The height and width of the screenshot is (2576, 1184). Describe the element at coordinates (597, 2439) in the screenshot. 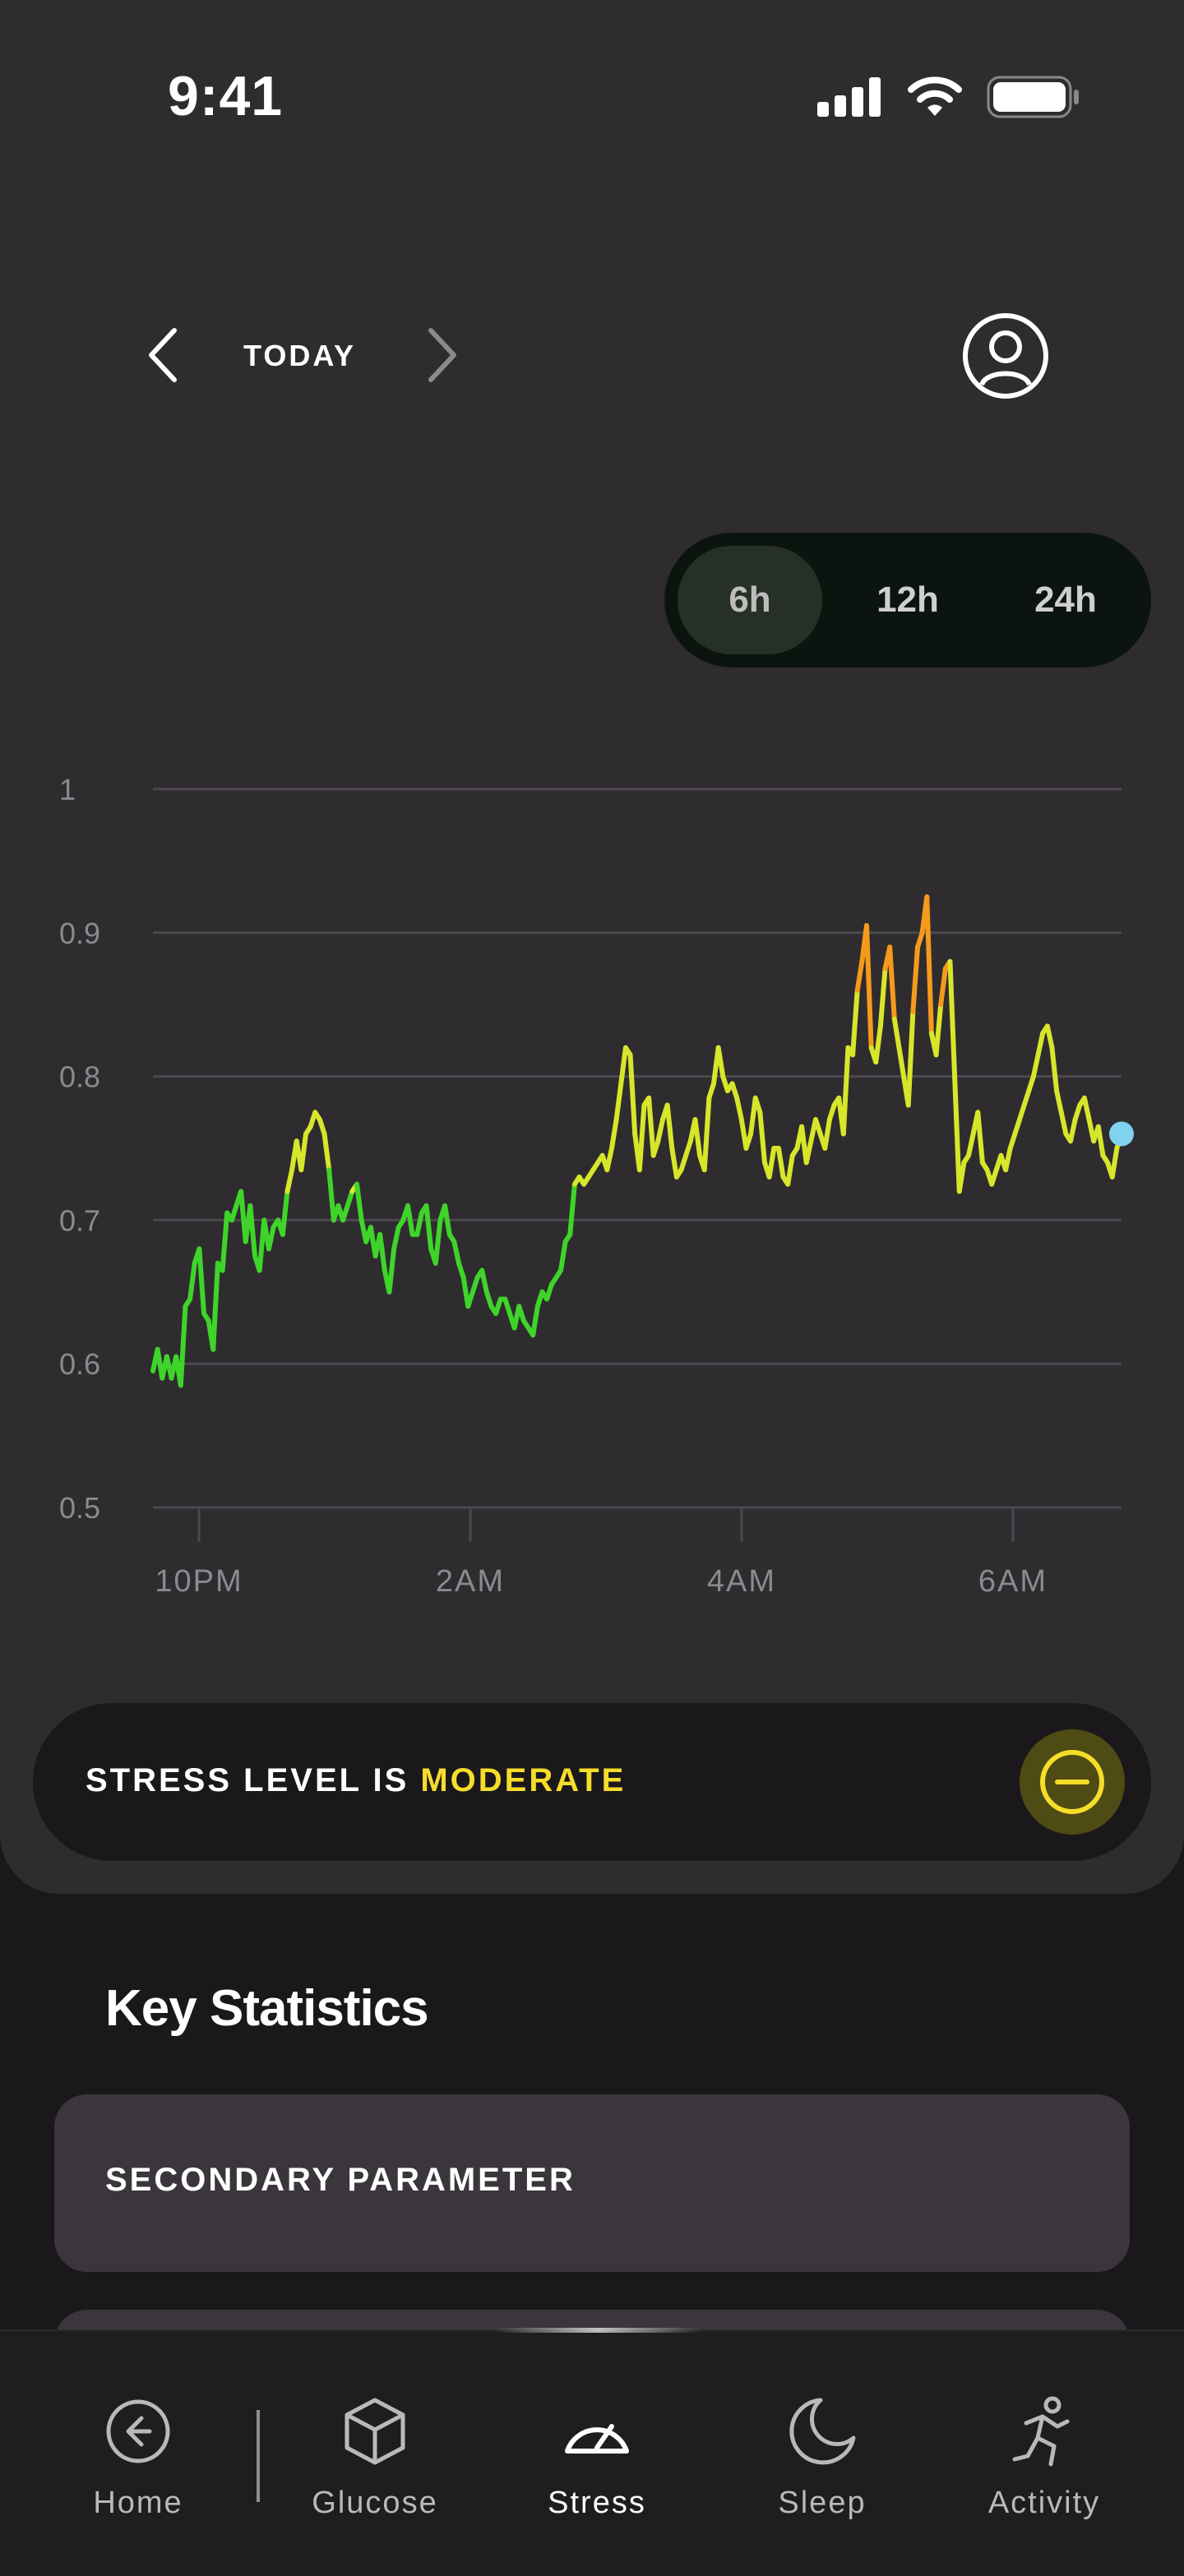

I see `gauge-icon` at that location.